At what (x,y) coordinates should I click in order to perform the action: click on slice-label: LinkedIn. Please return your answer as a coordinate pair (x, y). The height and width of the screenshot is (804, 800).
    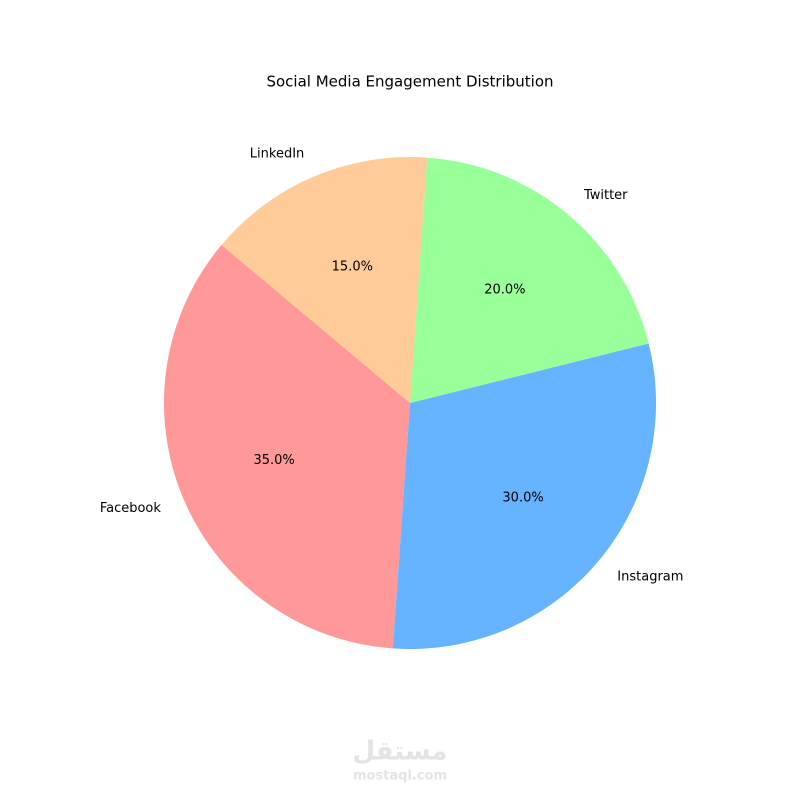
    Looking at the image, I should click on (277, 153).